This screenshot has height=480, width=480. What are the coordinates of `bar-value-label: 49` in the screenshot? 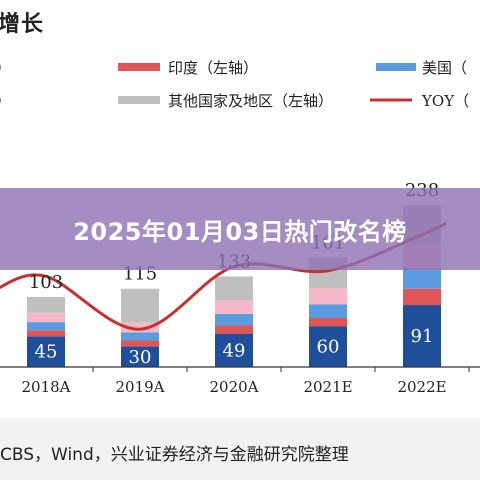 It's located at (234, 350).